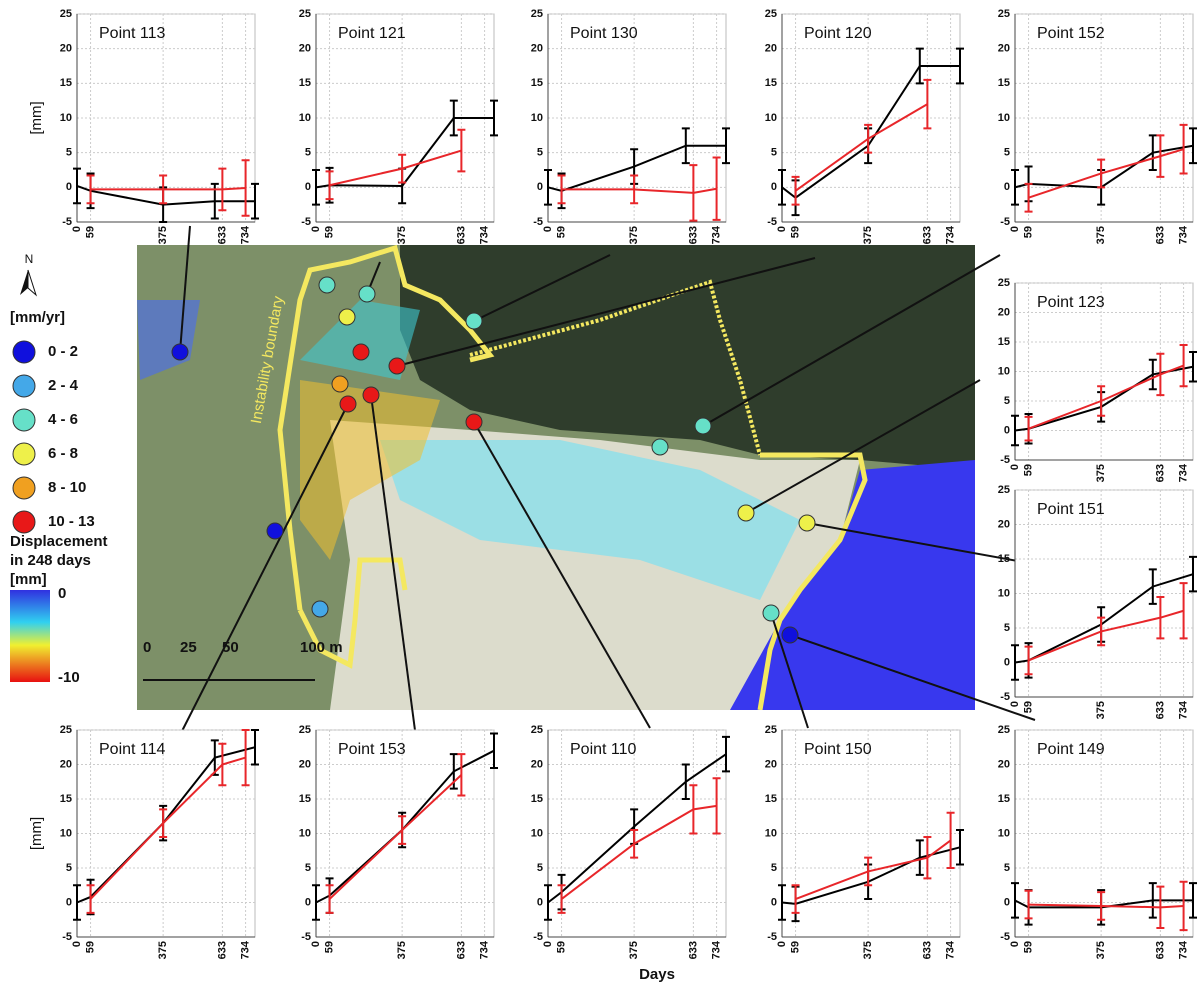 This screenshot has width=1200, height=987. Describe the element at coordinates (168, 340) in the screenshot. I see `blue-patch` at that location.